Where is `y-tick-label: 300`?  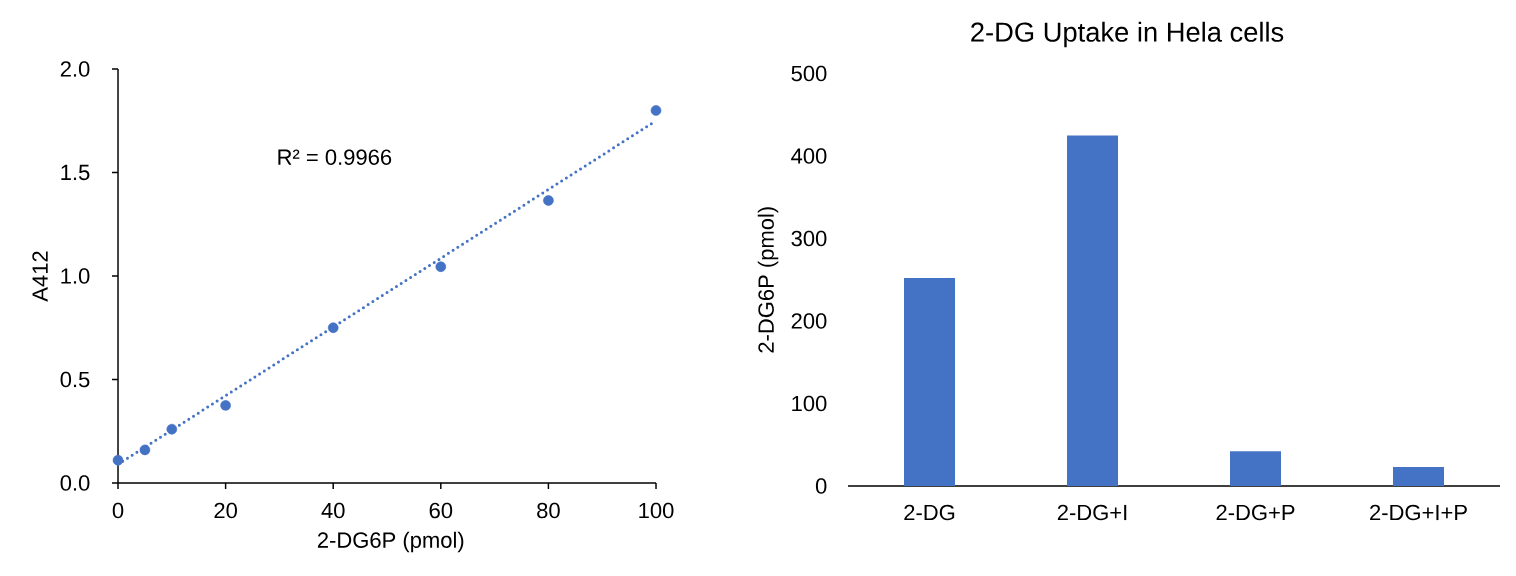
y-tick-label: 300 is located at coordinates (809, 238).